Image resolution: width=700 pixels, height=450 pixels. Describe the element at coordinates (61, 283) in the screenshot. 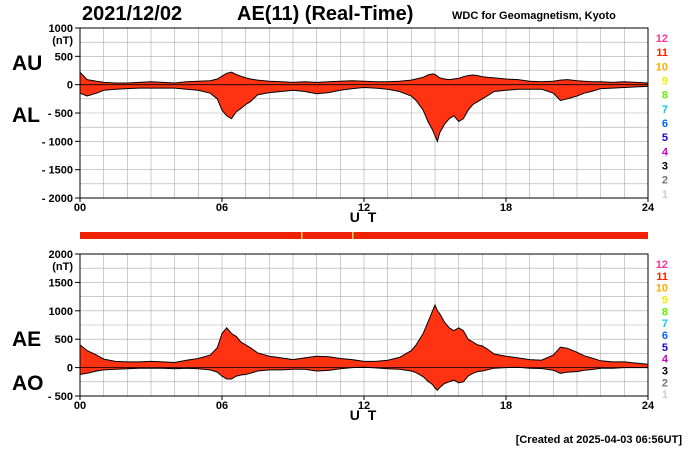

I see `y-tick-label: 1500` at that location.